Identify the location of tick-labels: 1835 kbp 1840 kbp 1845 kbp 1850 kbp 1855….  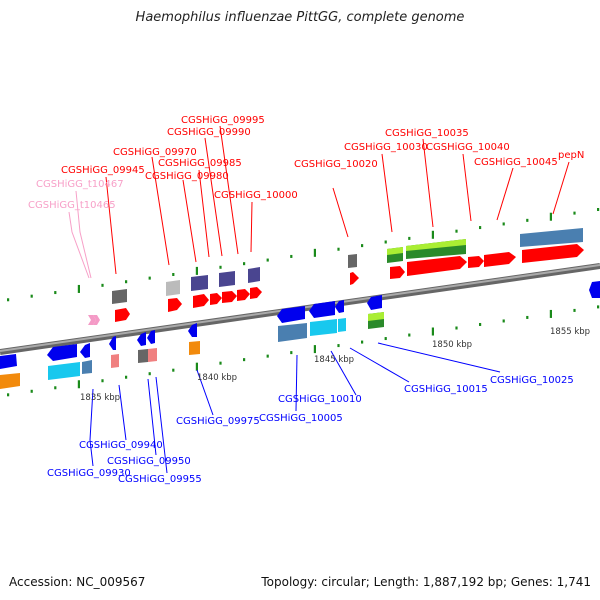
(335, 365).